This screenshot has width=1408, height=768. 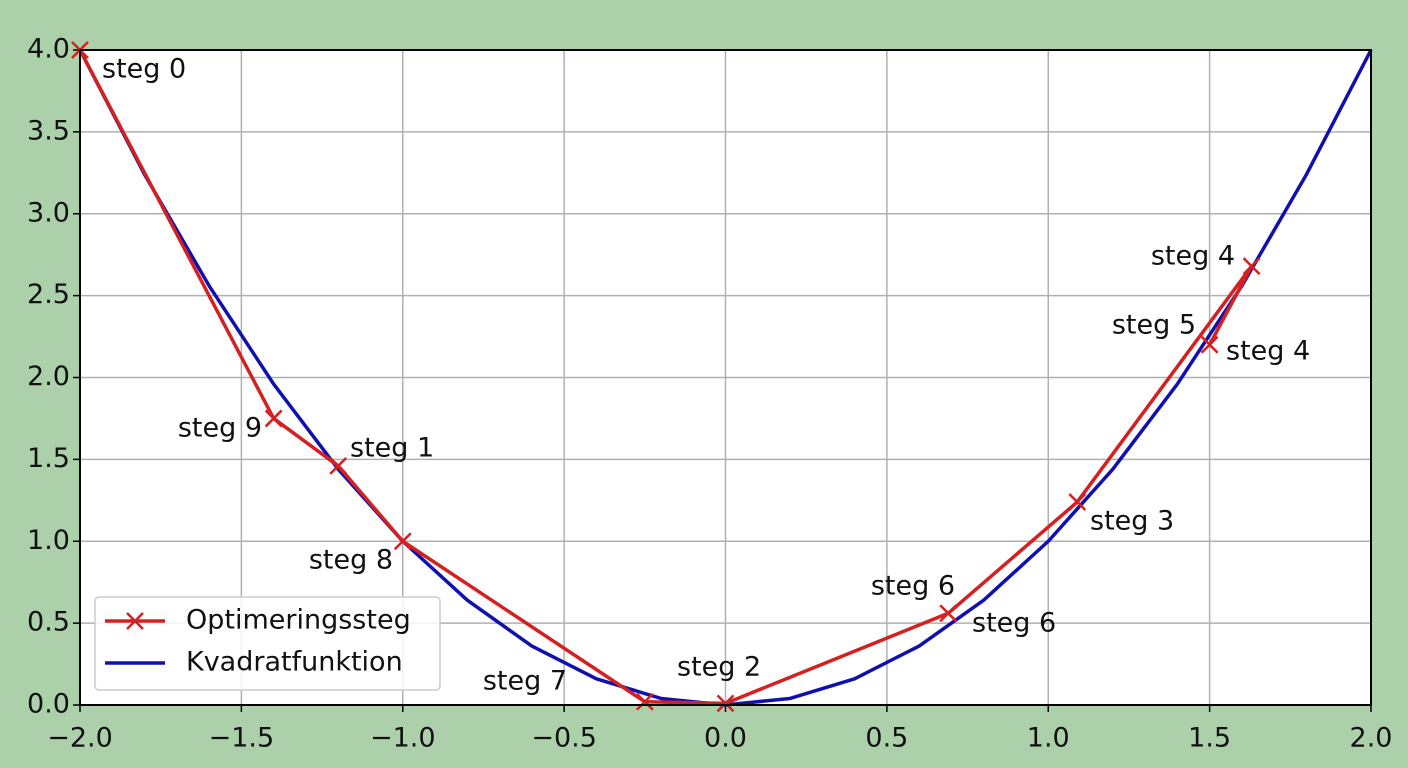 I want to click on legend-box, so click(x=267, y=643).